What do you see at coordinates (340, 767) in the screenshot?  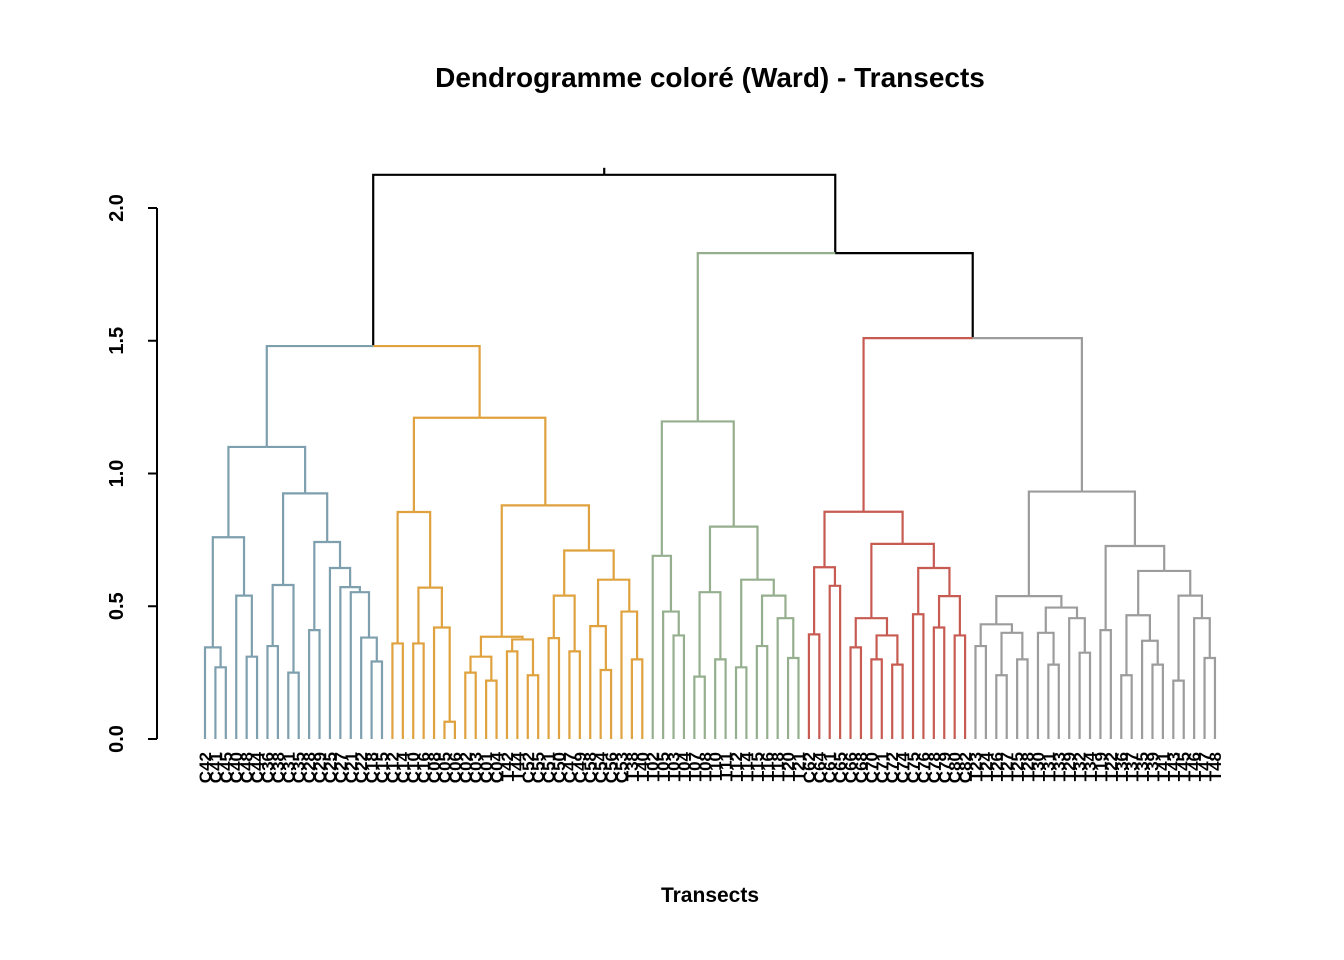 I see `leaf-label: C27` at bounding box center [340, 767].